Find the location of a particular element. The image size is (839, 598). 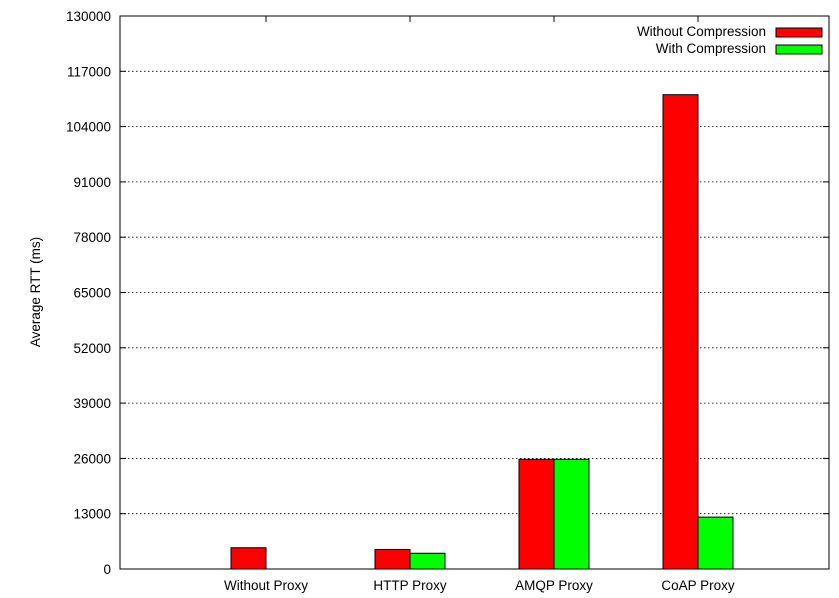

y-tick-label: 0 is located at coordinates (107, 569).